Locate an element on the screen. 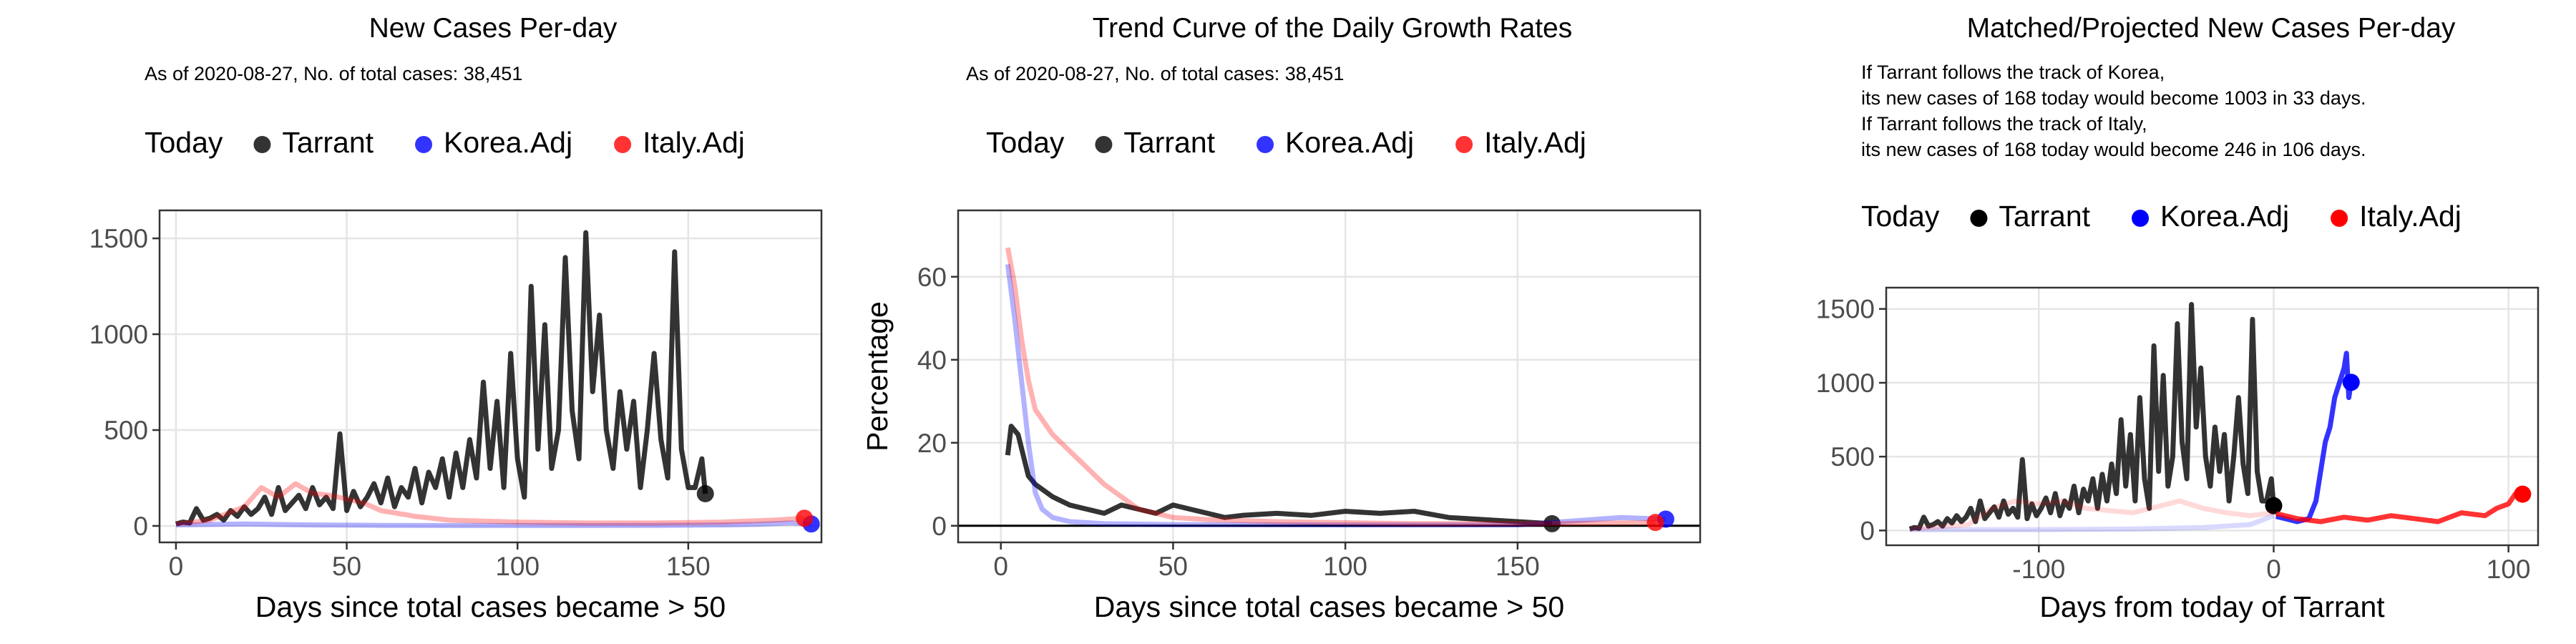 The height and width of the screenshot is (644, 2576). y-tick-label: 60 is located at coordinates (932, 277).